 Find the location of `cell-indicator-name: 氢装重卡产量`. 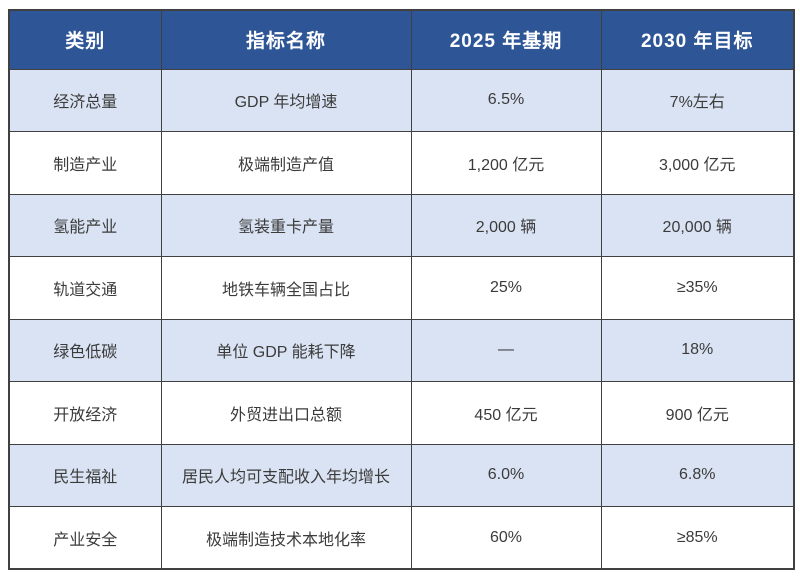

cell-indicator-name: 氢装重卡产量 is located at coordinates (286, 225).